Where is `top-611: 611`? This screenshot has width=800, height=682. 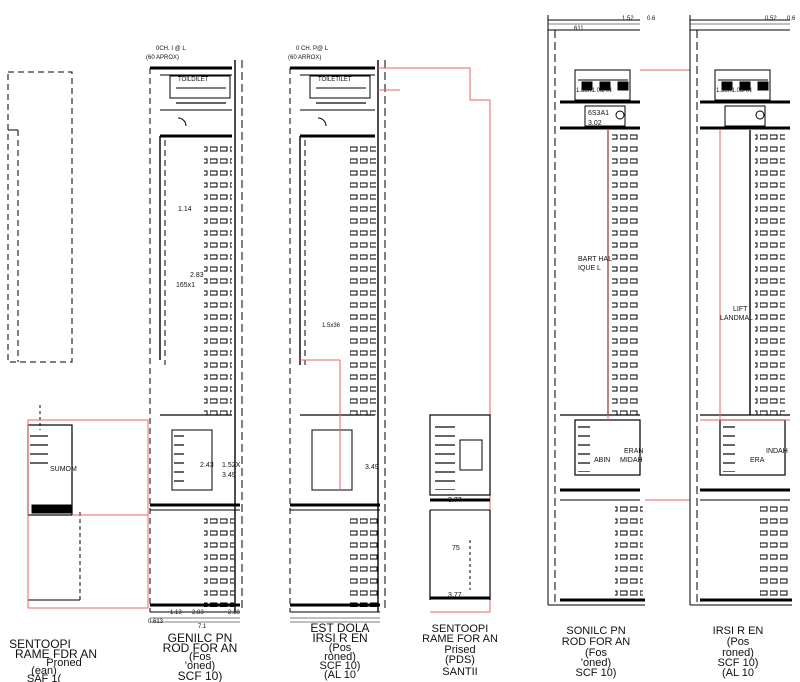 top-611: 611 is located at coordinates (579, 29).